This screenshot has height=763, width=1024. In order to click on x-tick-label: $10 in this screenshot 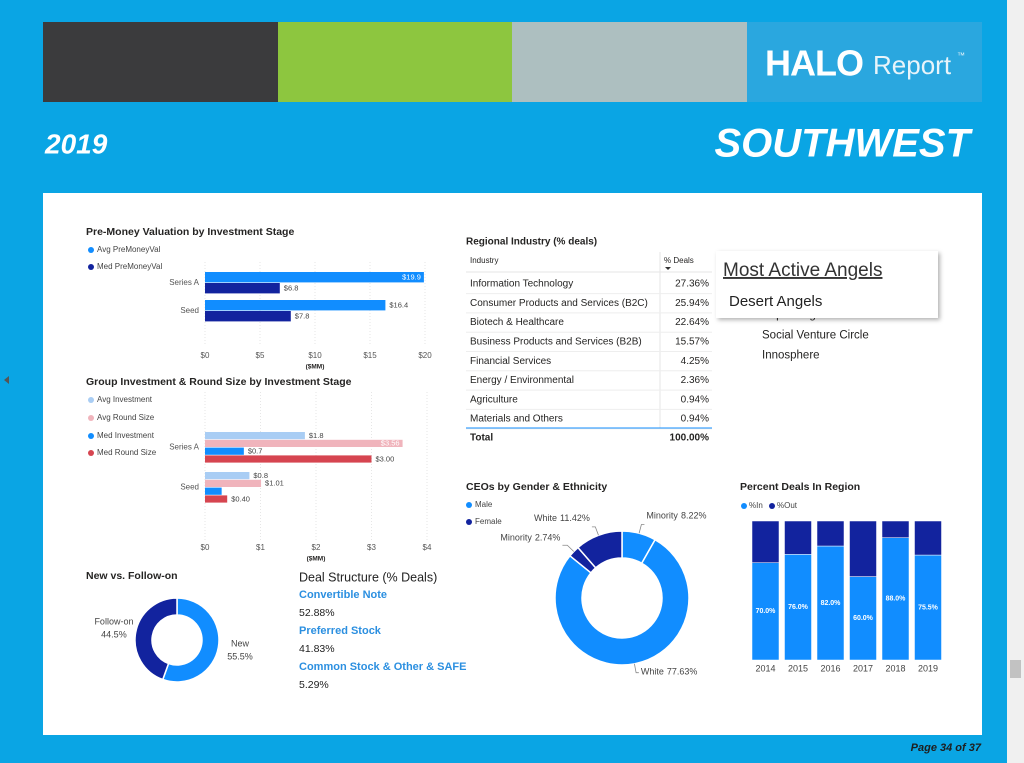, I will do `click(315, 355)`.